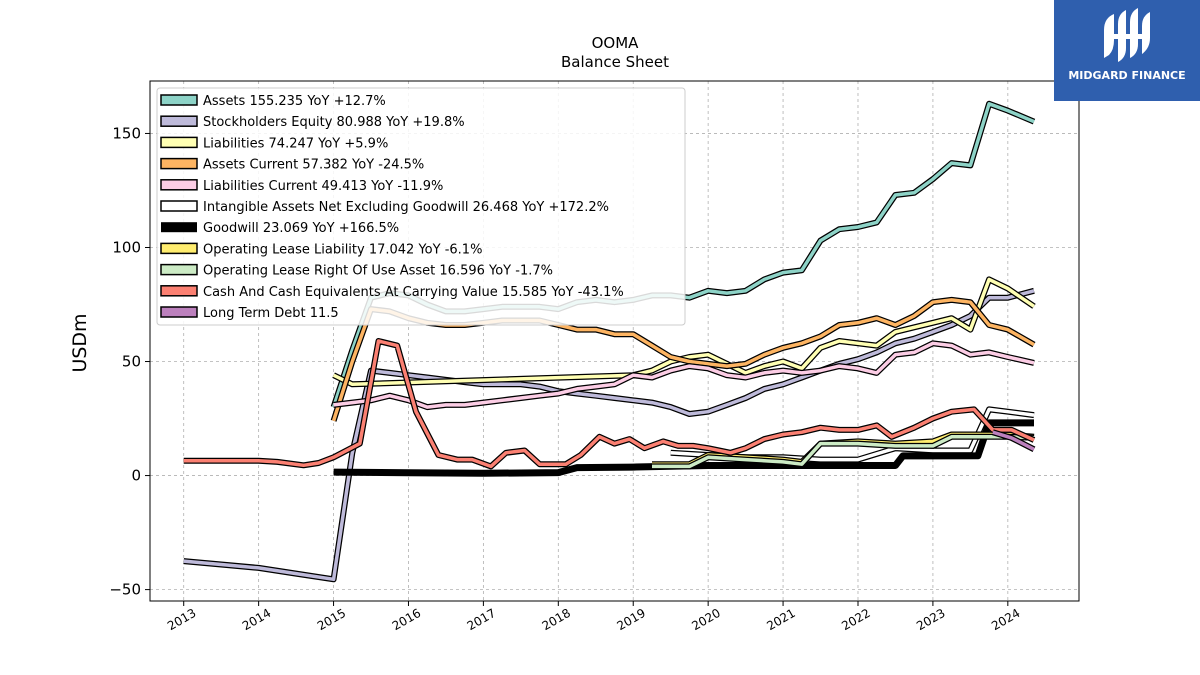 This screenshot has width=1200, height=675. Describe the element at coordinates (323, 186) in the screenshot. I see `legend-label: Liabilities Current 49.413 YoY -11.9%` at that location.